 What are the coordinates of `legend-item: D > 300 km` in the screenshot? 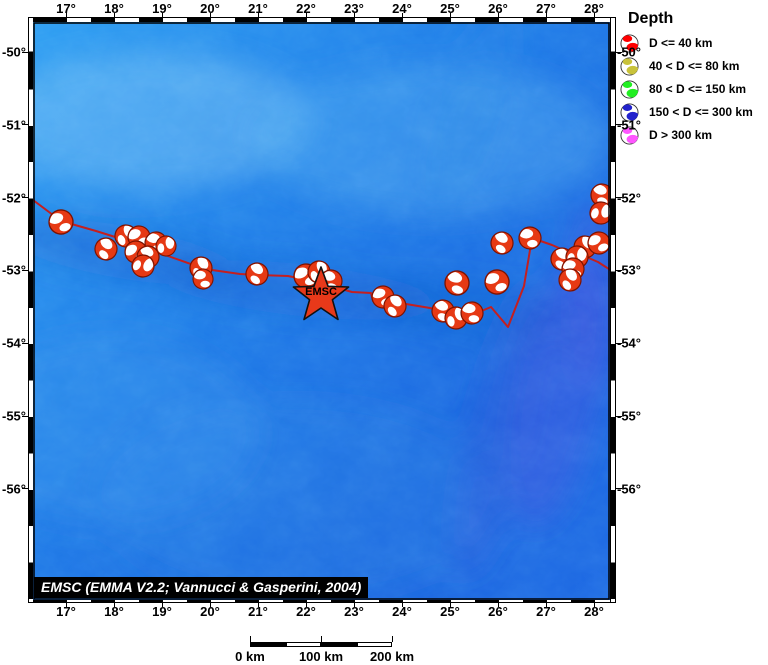 It's located at (694, 135).